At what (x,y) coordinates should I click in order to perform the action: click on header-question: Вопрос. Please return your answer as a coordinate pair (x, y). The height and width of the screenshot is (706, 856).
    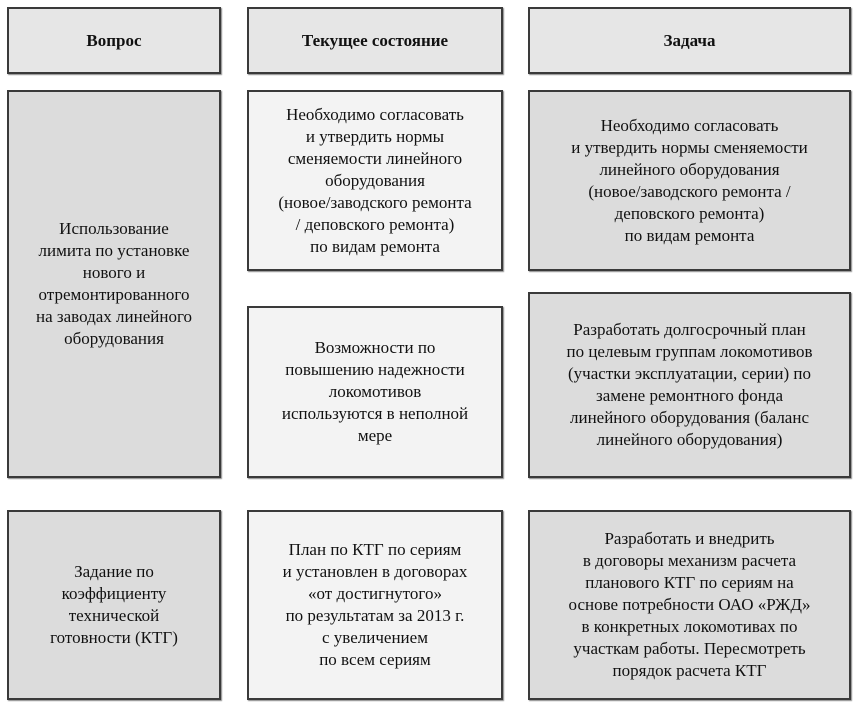
    Looking at the image, I should click on (114, 40).